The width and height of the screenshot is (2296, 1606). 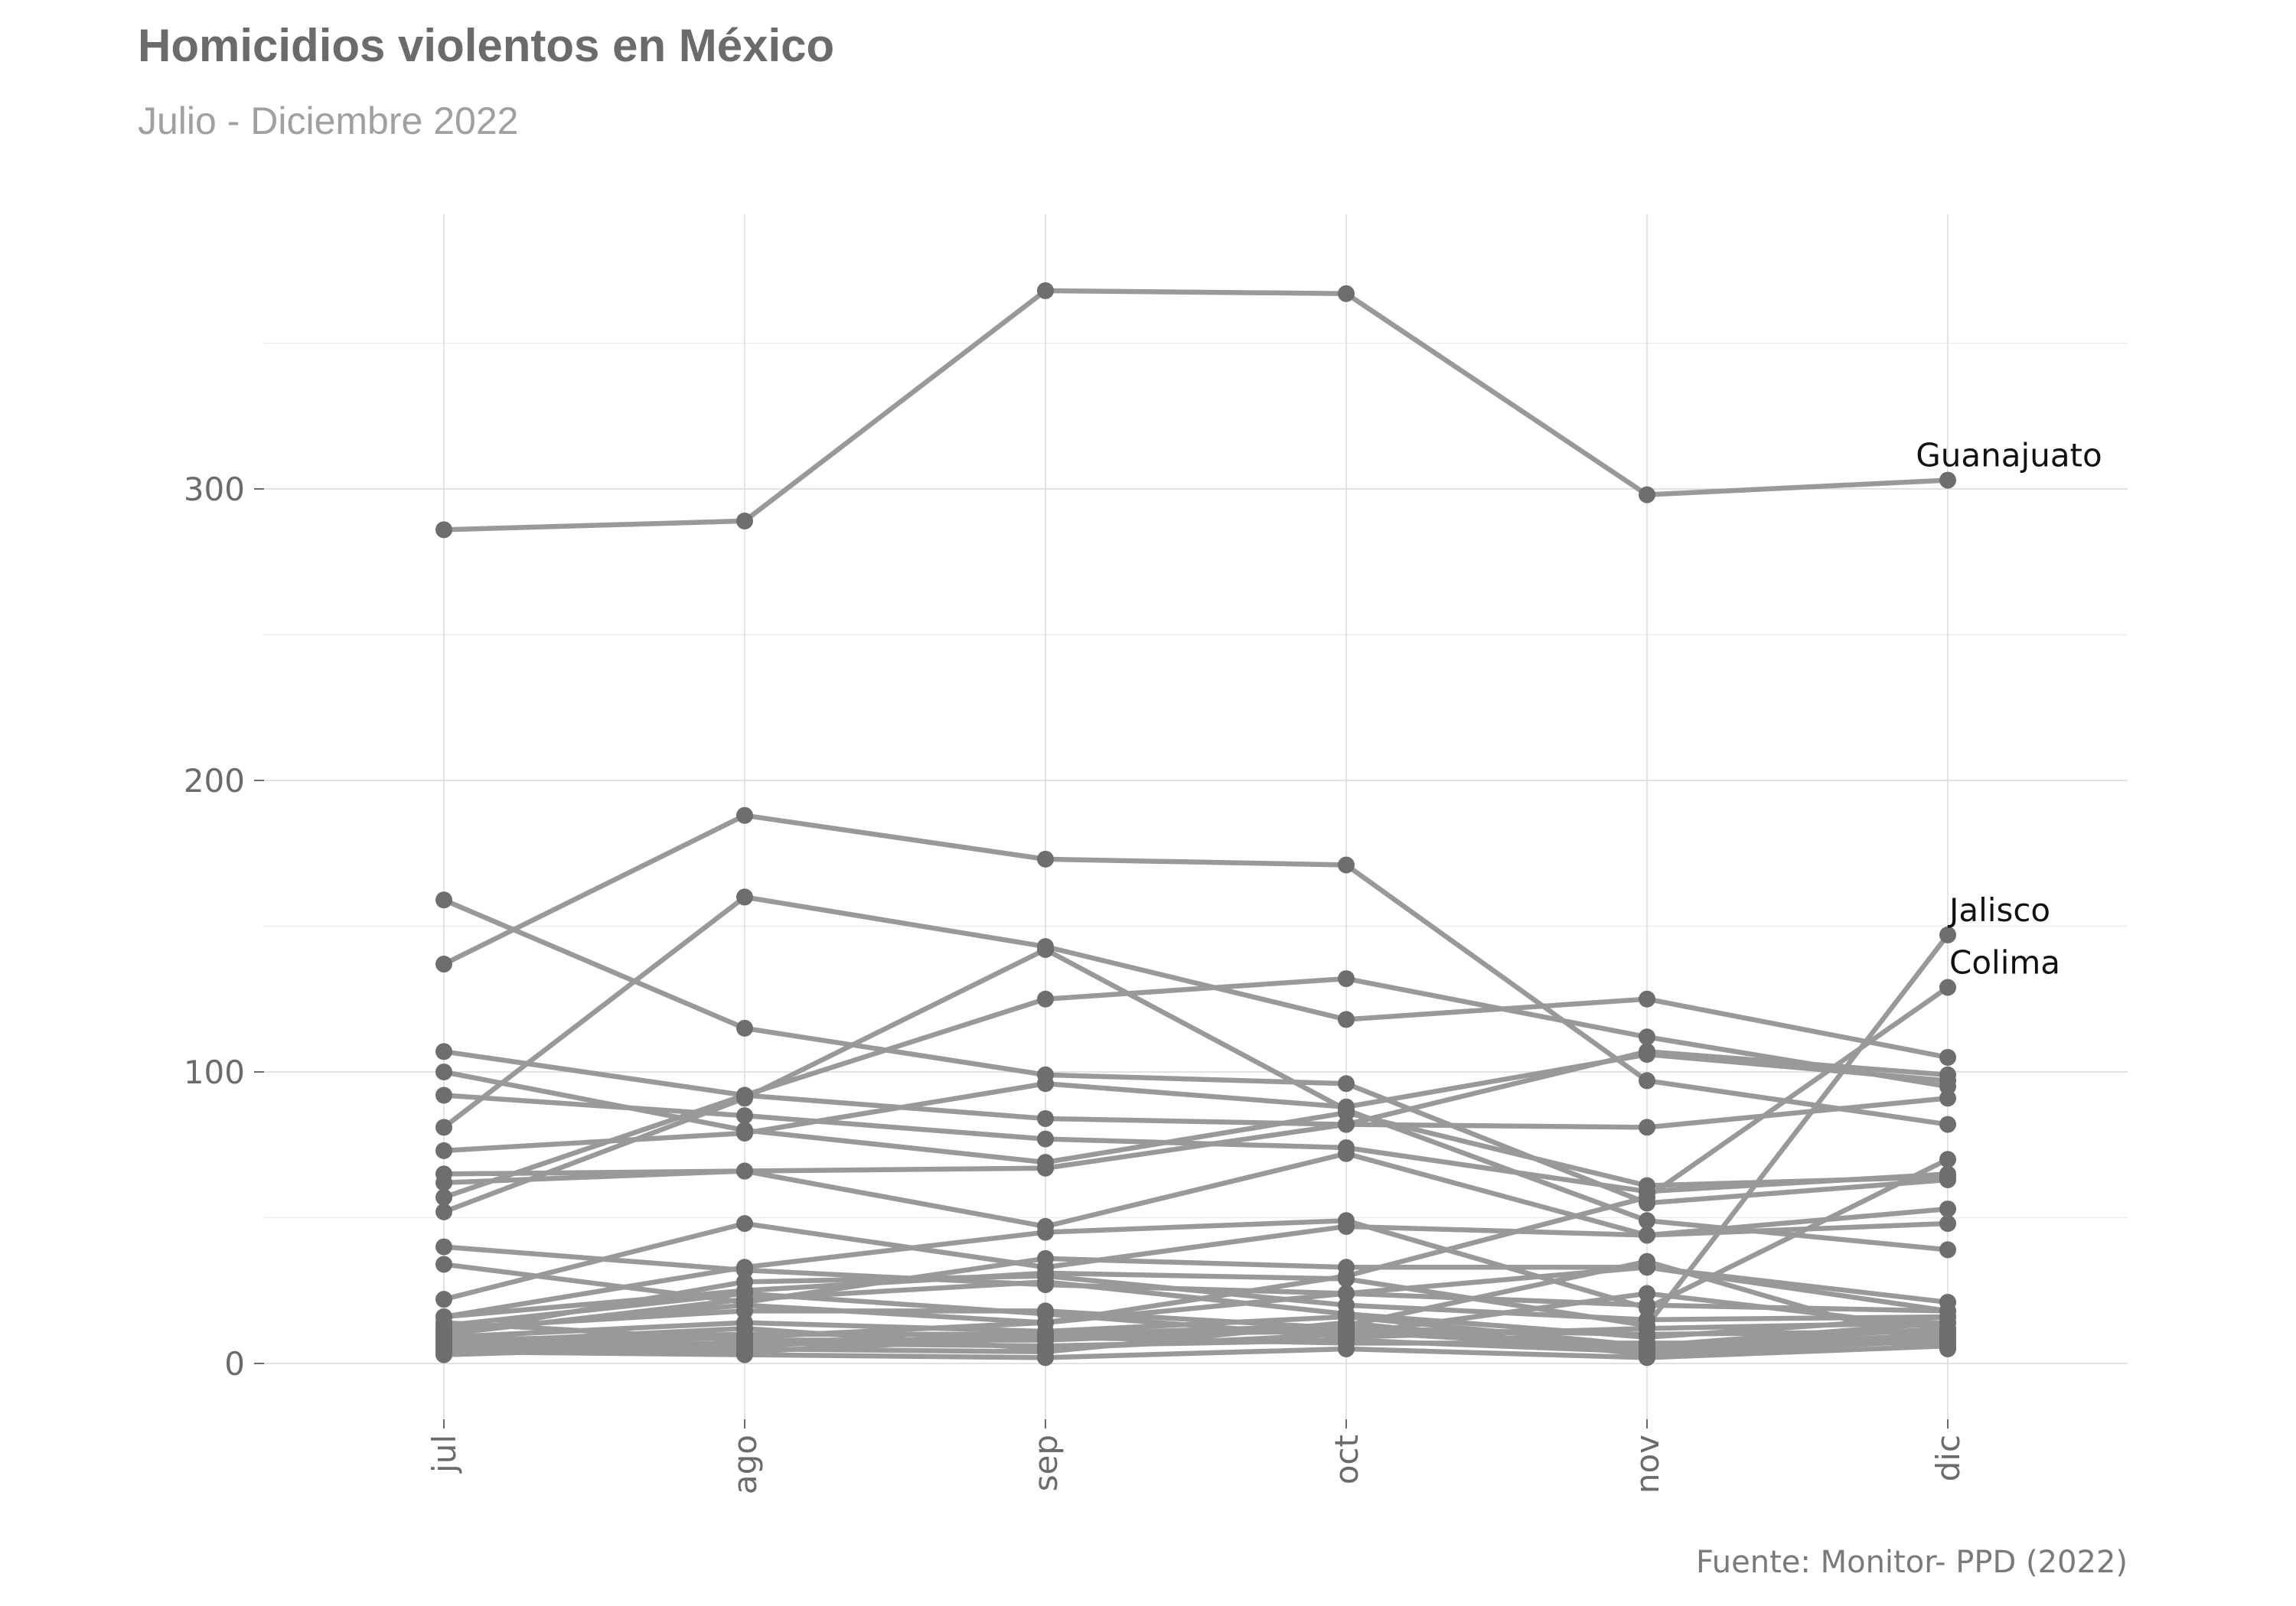 I want to click on annotation-label: Guanajuato, so click(x=2009, y=455).